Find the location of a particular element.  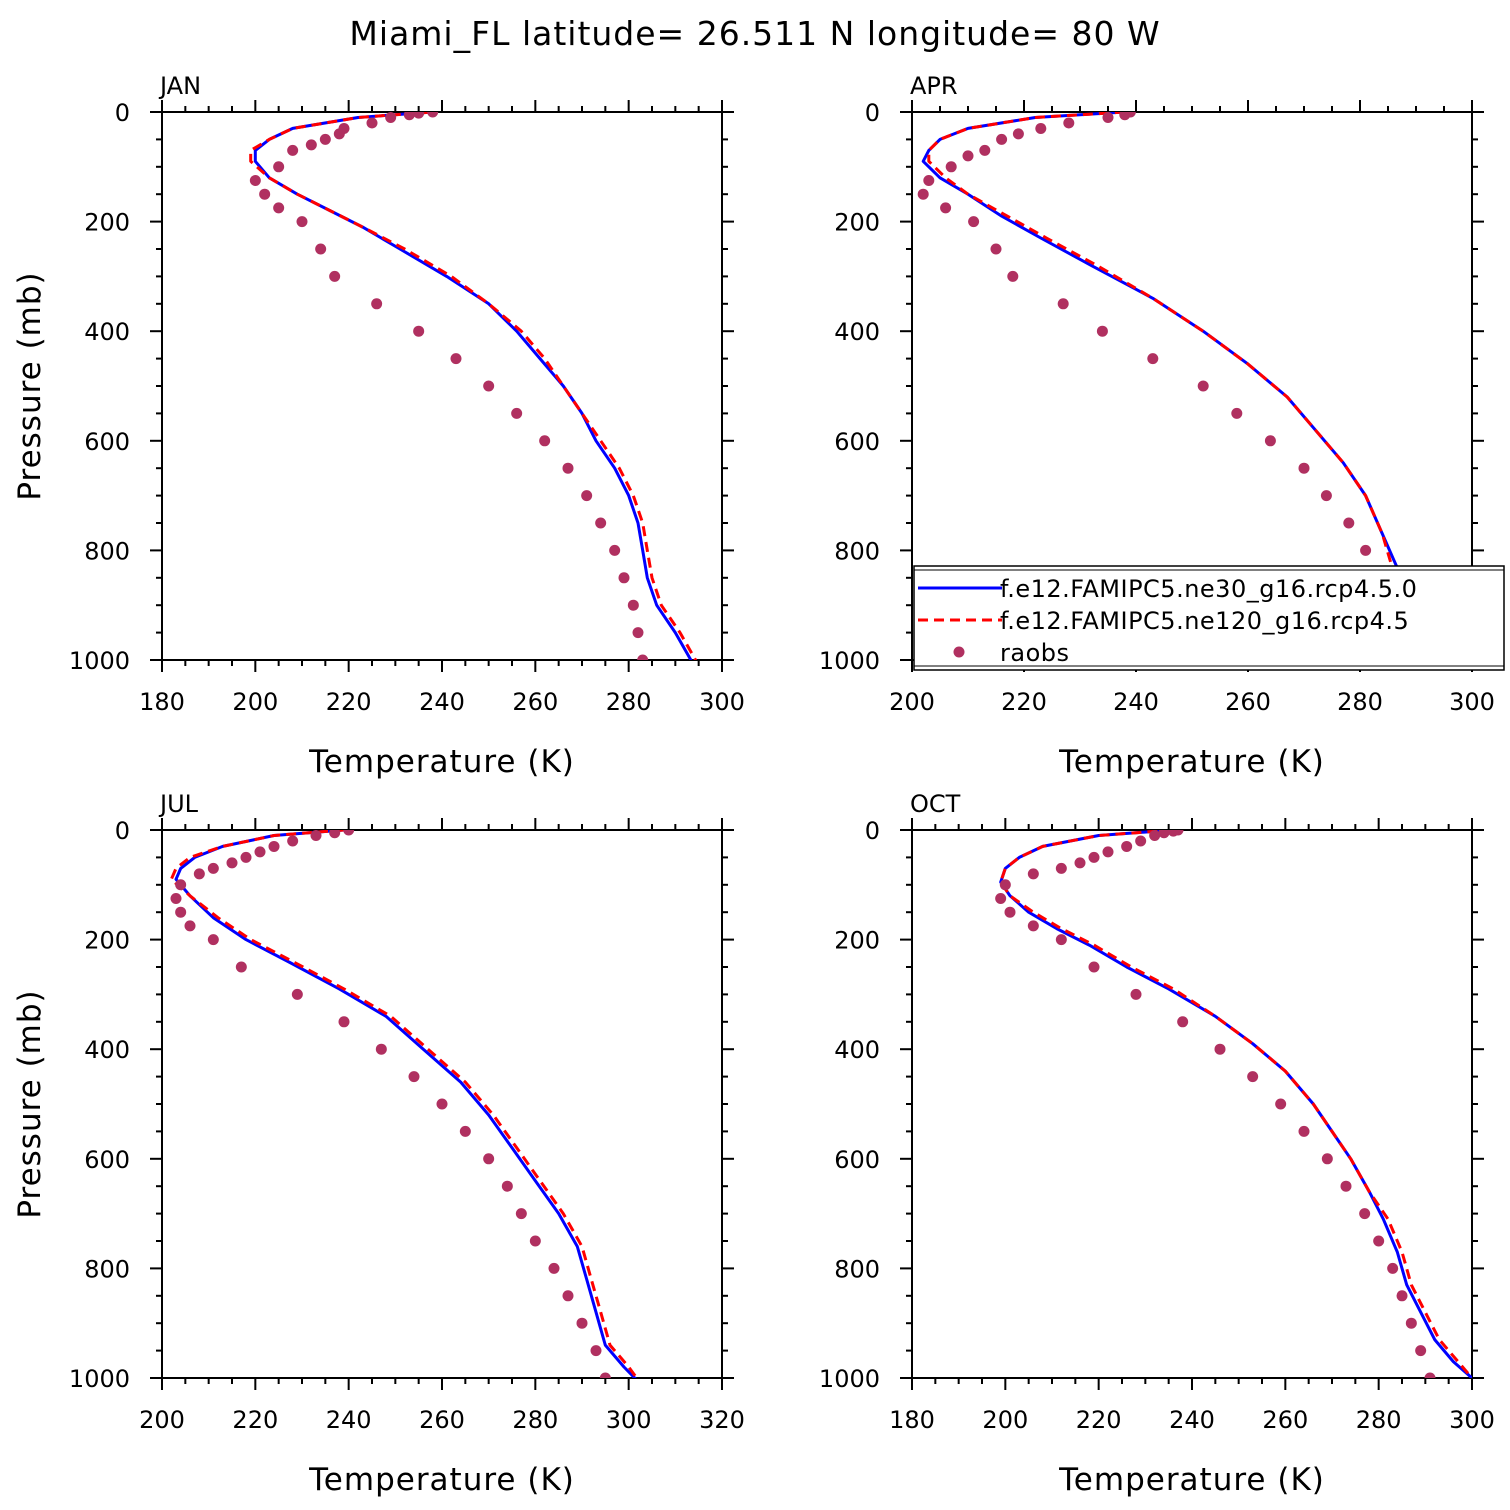

panel-title: JUL is located at coordinates (178, 804).